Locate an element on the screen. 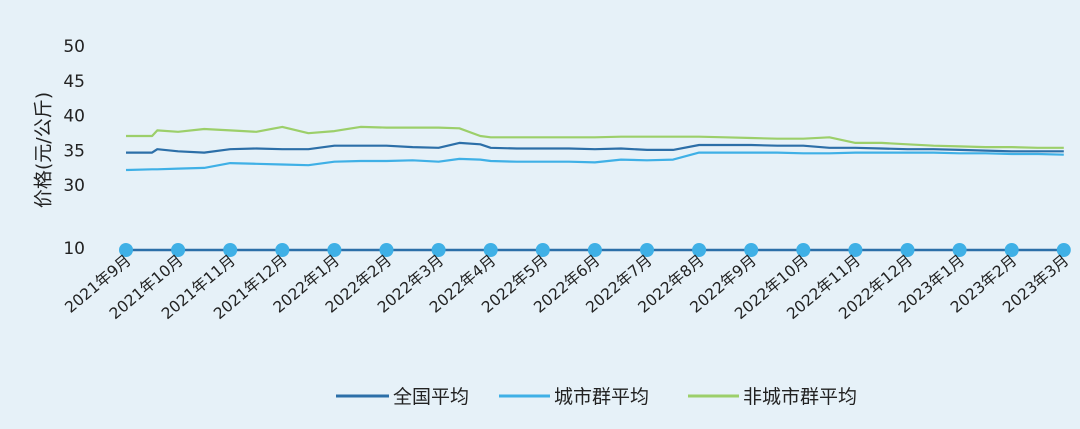 This screenshot has width=1080, height=429. series-lines is located at coordinates (594, 148).